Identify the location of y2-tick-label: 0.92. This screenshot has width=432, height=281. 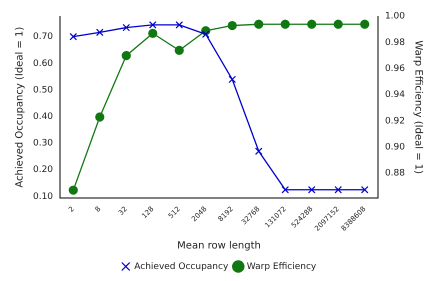
(395, 121).